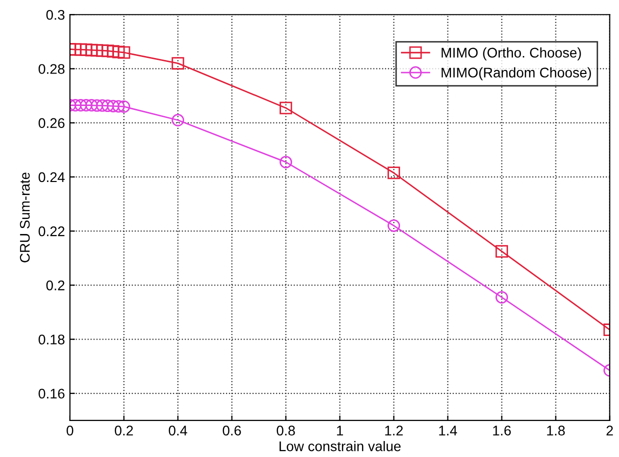 This screenshot has width=619, height=457. Describe the element at coordinates (231, 431) in the screenshot. I see `x-tick-label: 0.6` at that location.